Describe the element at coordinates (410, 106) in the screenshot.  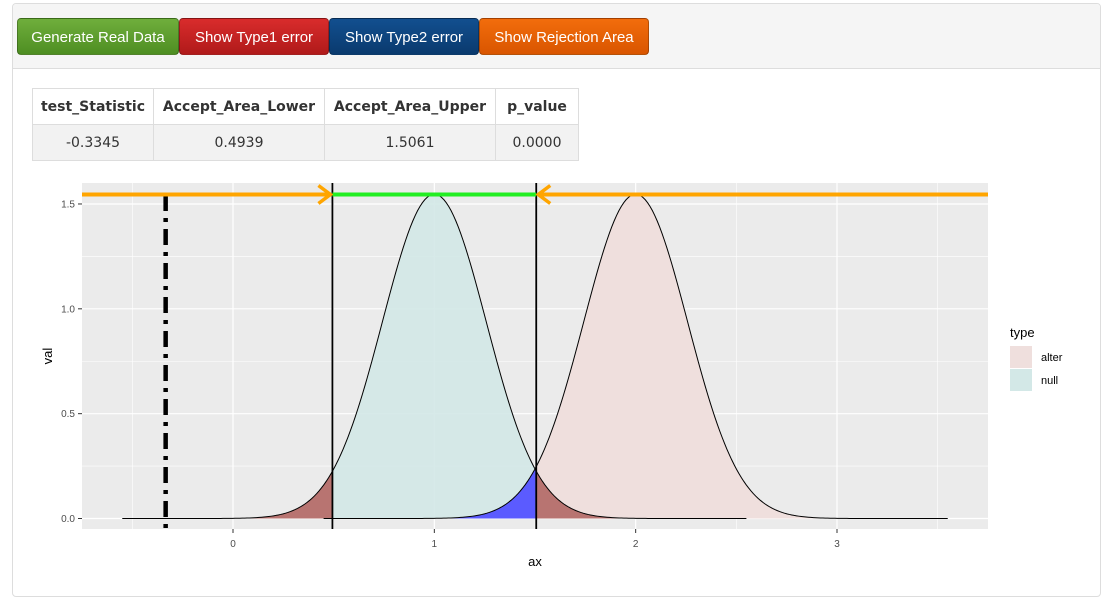
I see `header-accept-area-upper: Accept_Area_Upper` at that location.